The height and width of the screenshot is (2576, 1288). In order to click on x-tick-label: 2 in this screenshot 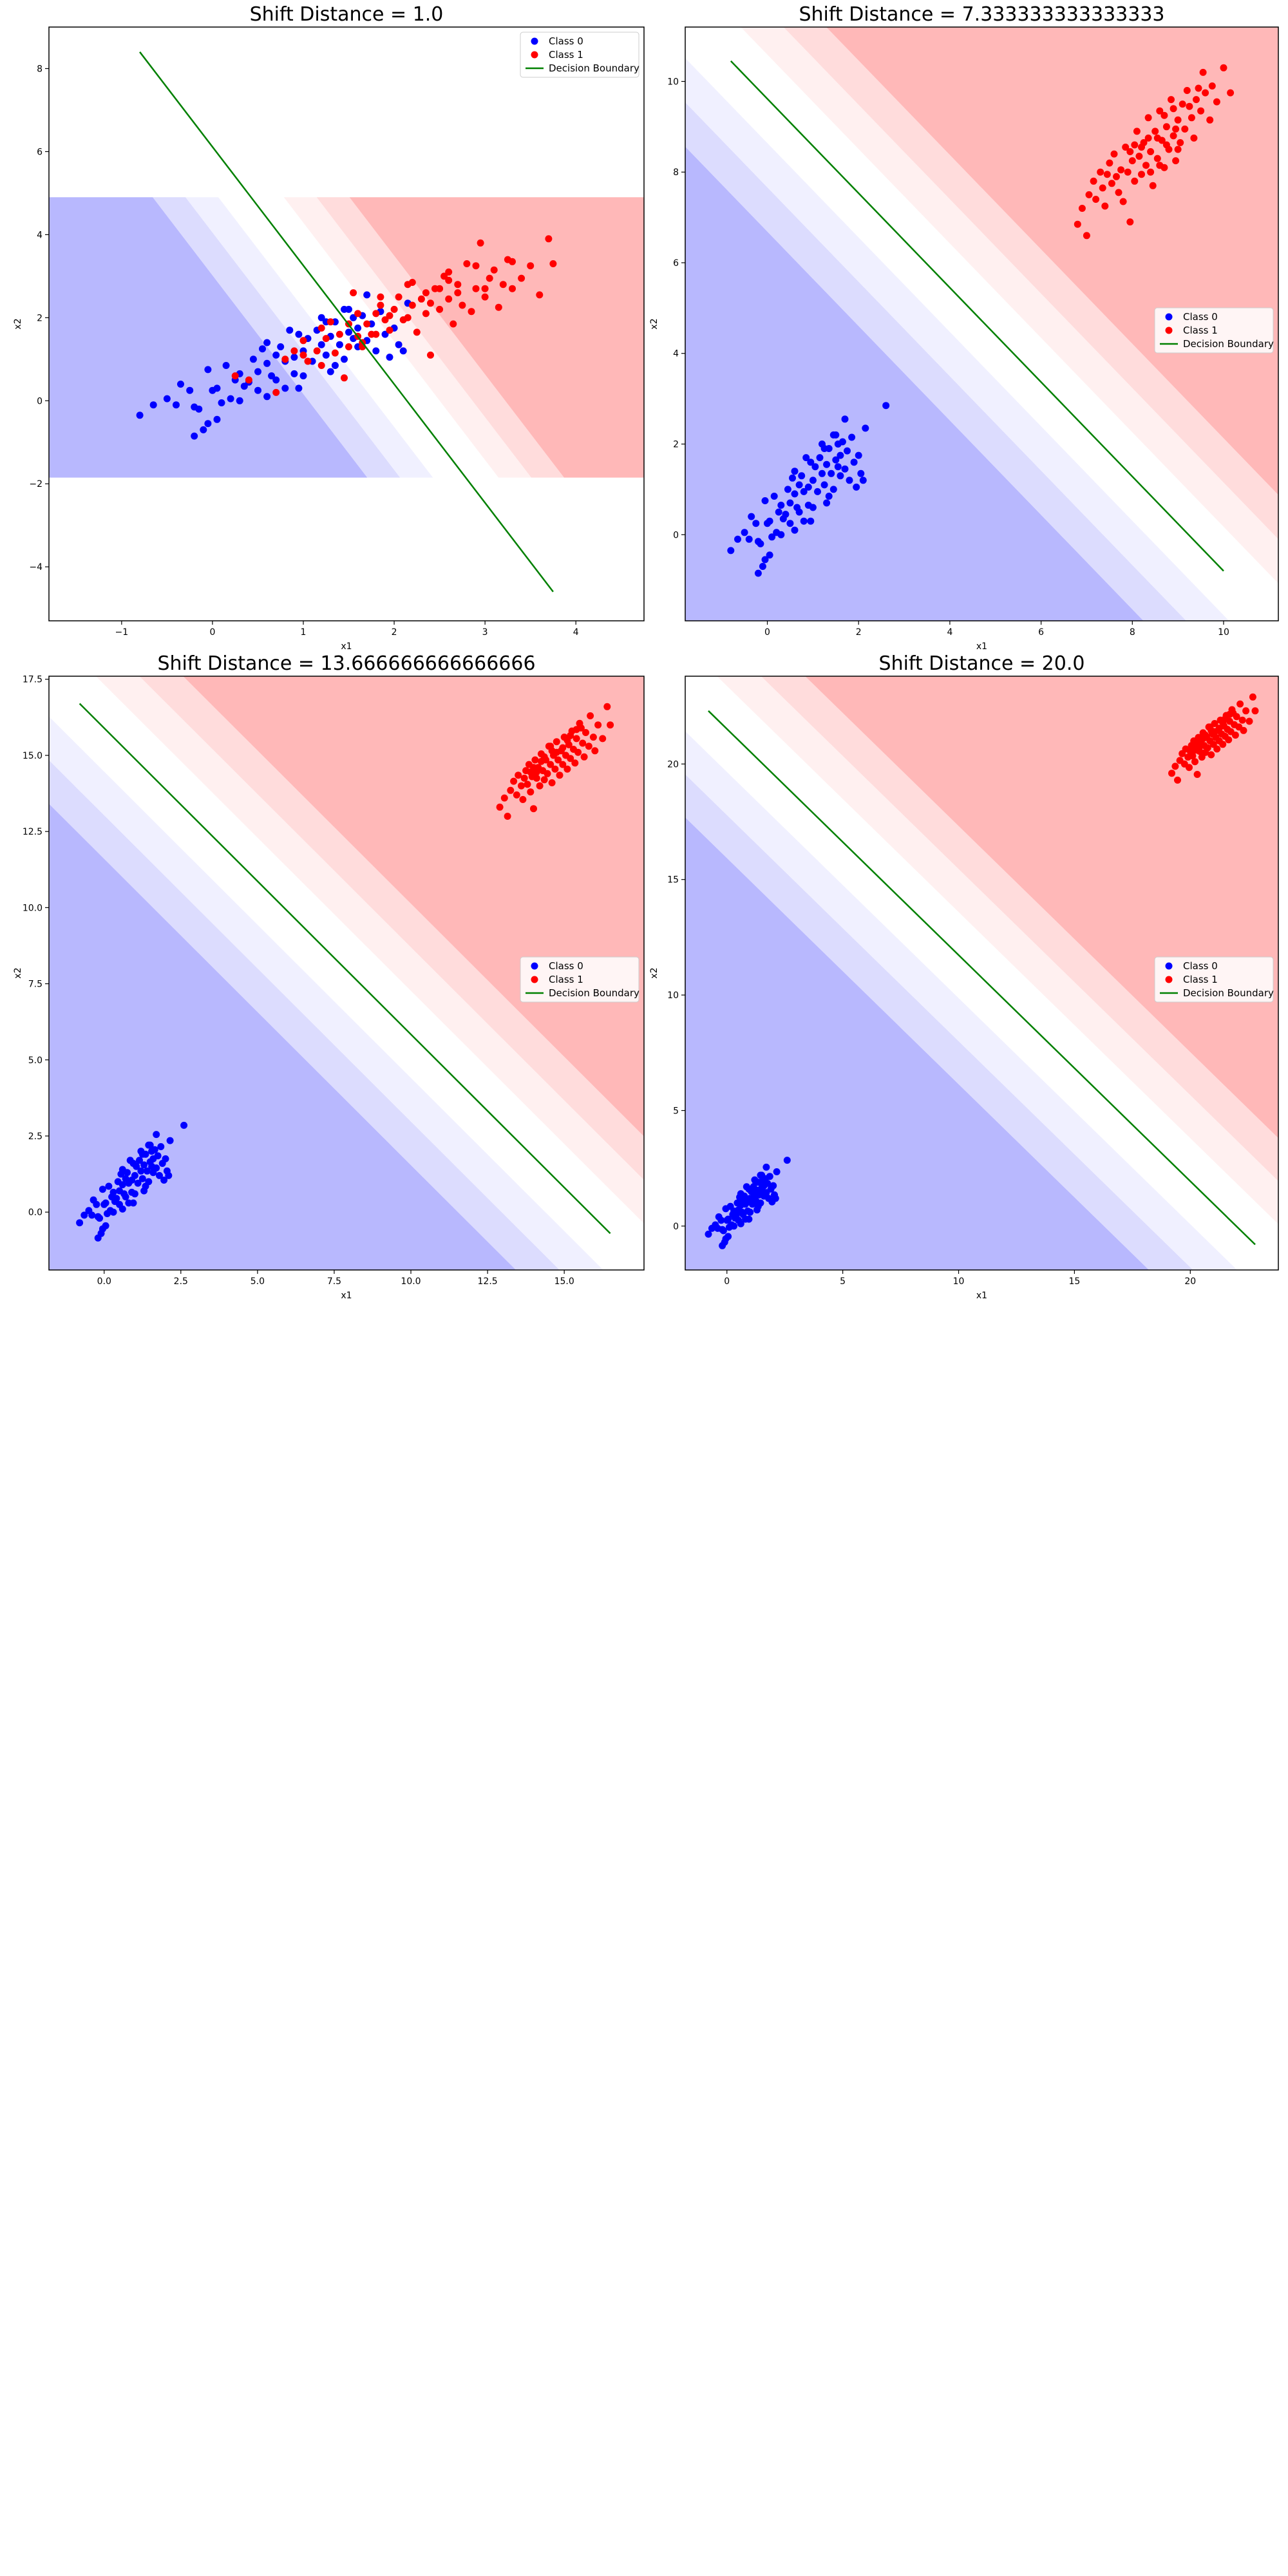, I will do `click(859, 633)`.